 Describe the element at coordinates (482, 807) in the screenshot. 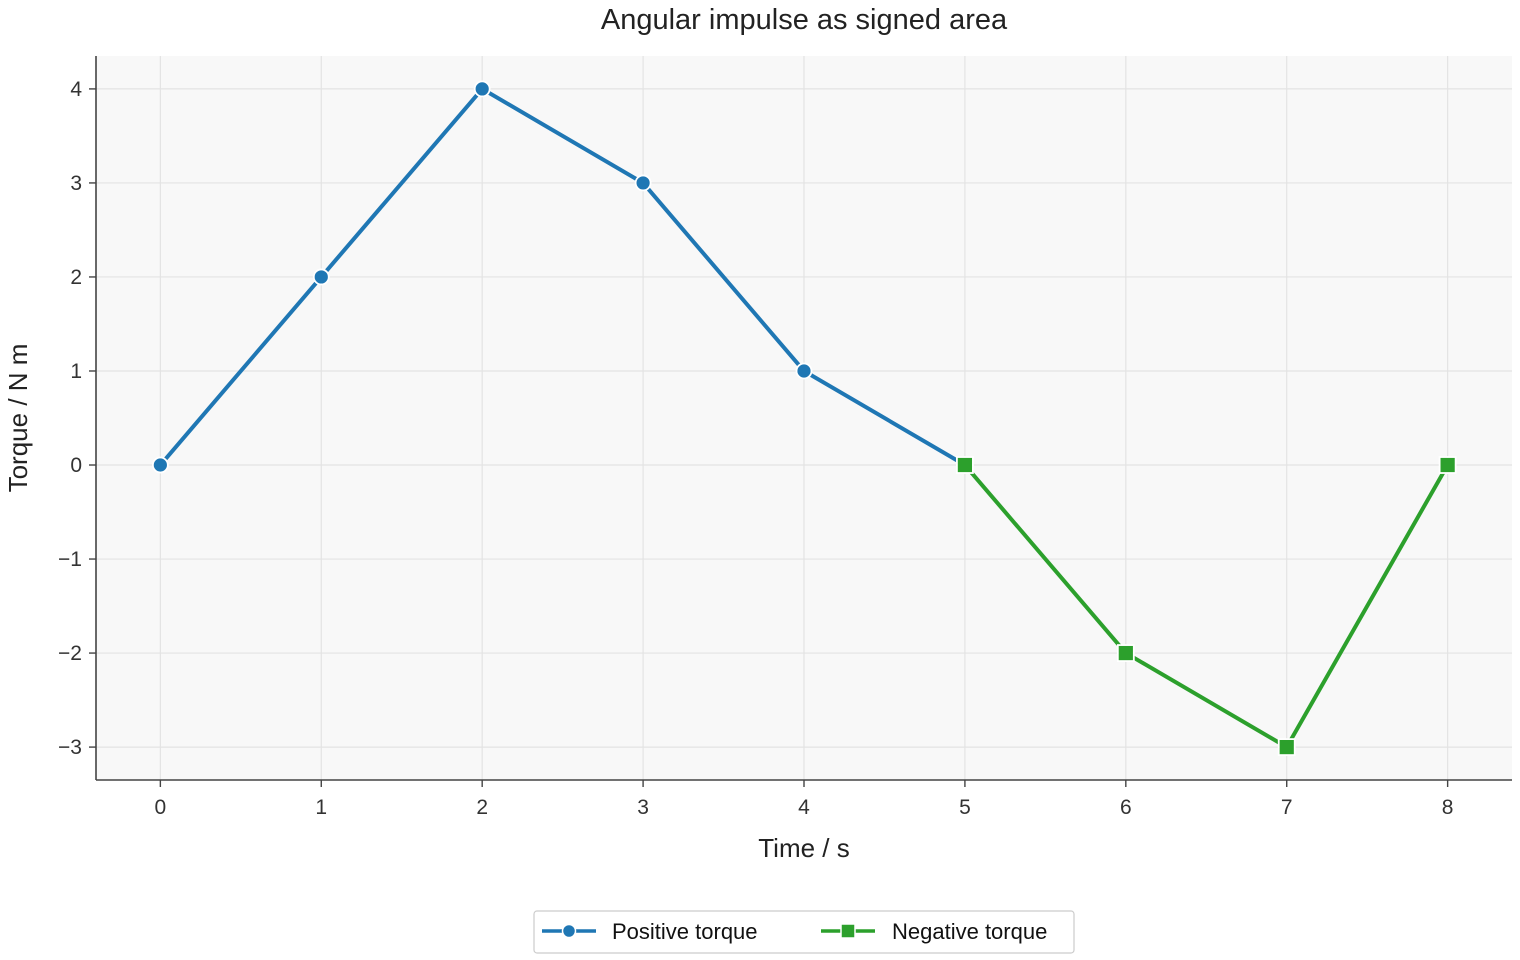

I see `x-tick-label: 2` at that location.